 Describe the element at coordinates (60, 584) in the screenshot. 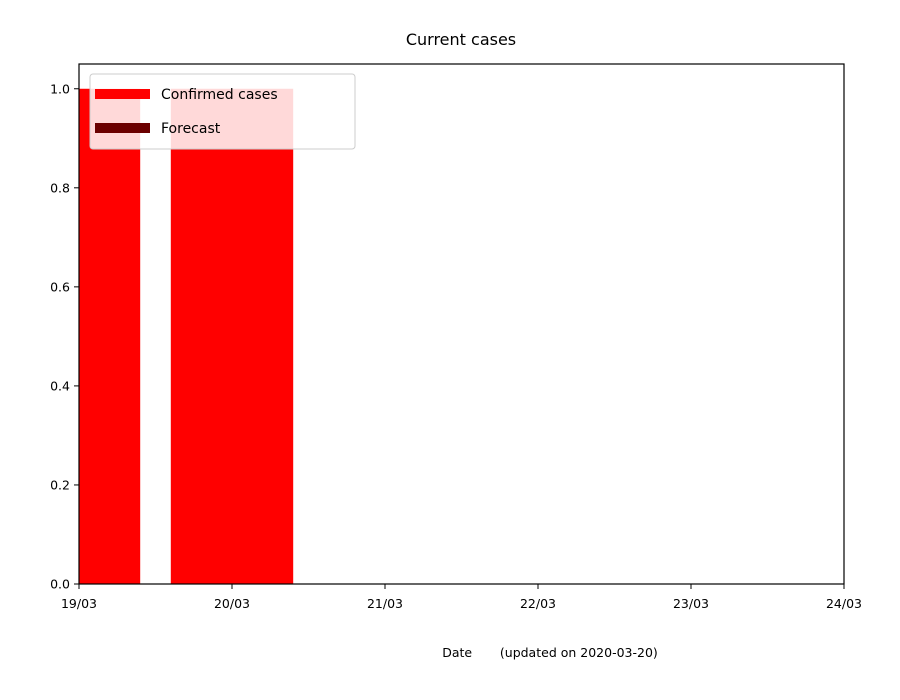

I see `y-tick-label: 0.0` at that location.